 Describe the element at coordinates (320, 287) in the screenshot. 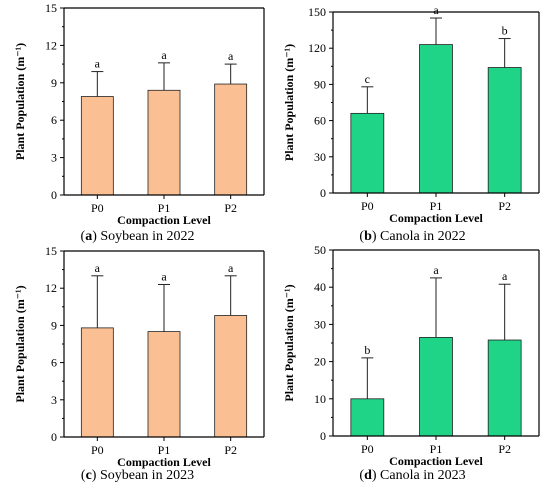

I see `y-tick-label: 40` at that location.